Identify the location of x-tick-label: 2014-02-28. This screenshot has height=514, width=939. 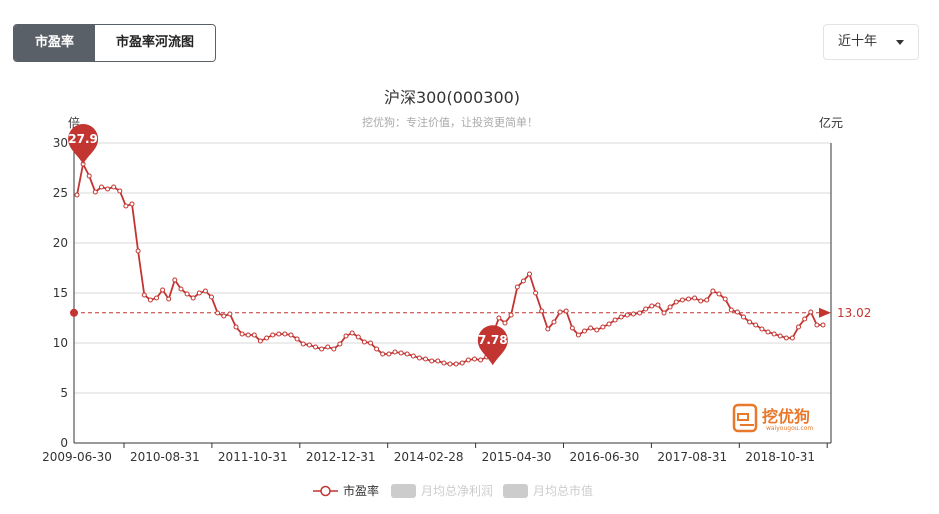
(429, 457).